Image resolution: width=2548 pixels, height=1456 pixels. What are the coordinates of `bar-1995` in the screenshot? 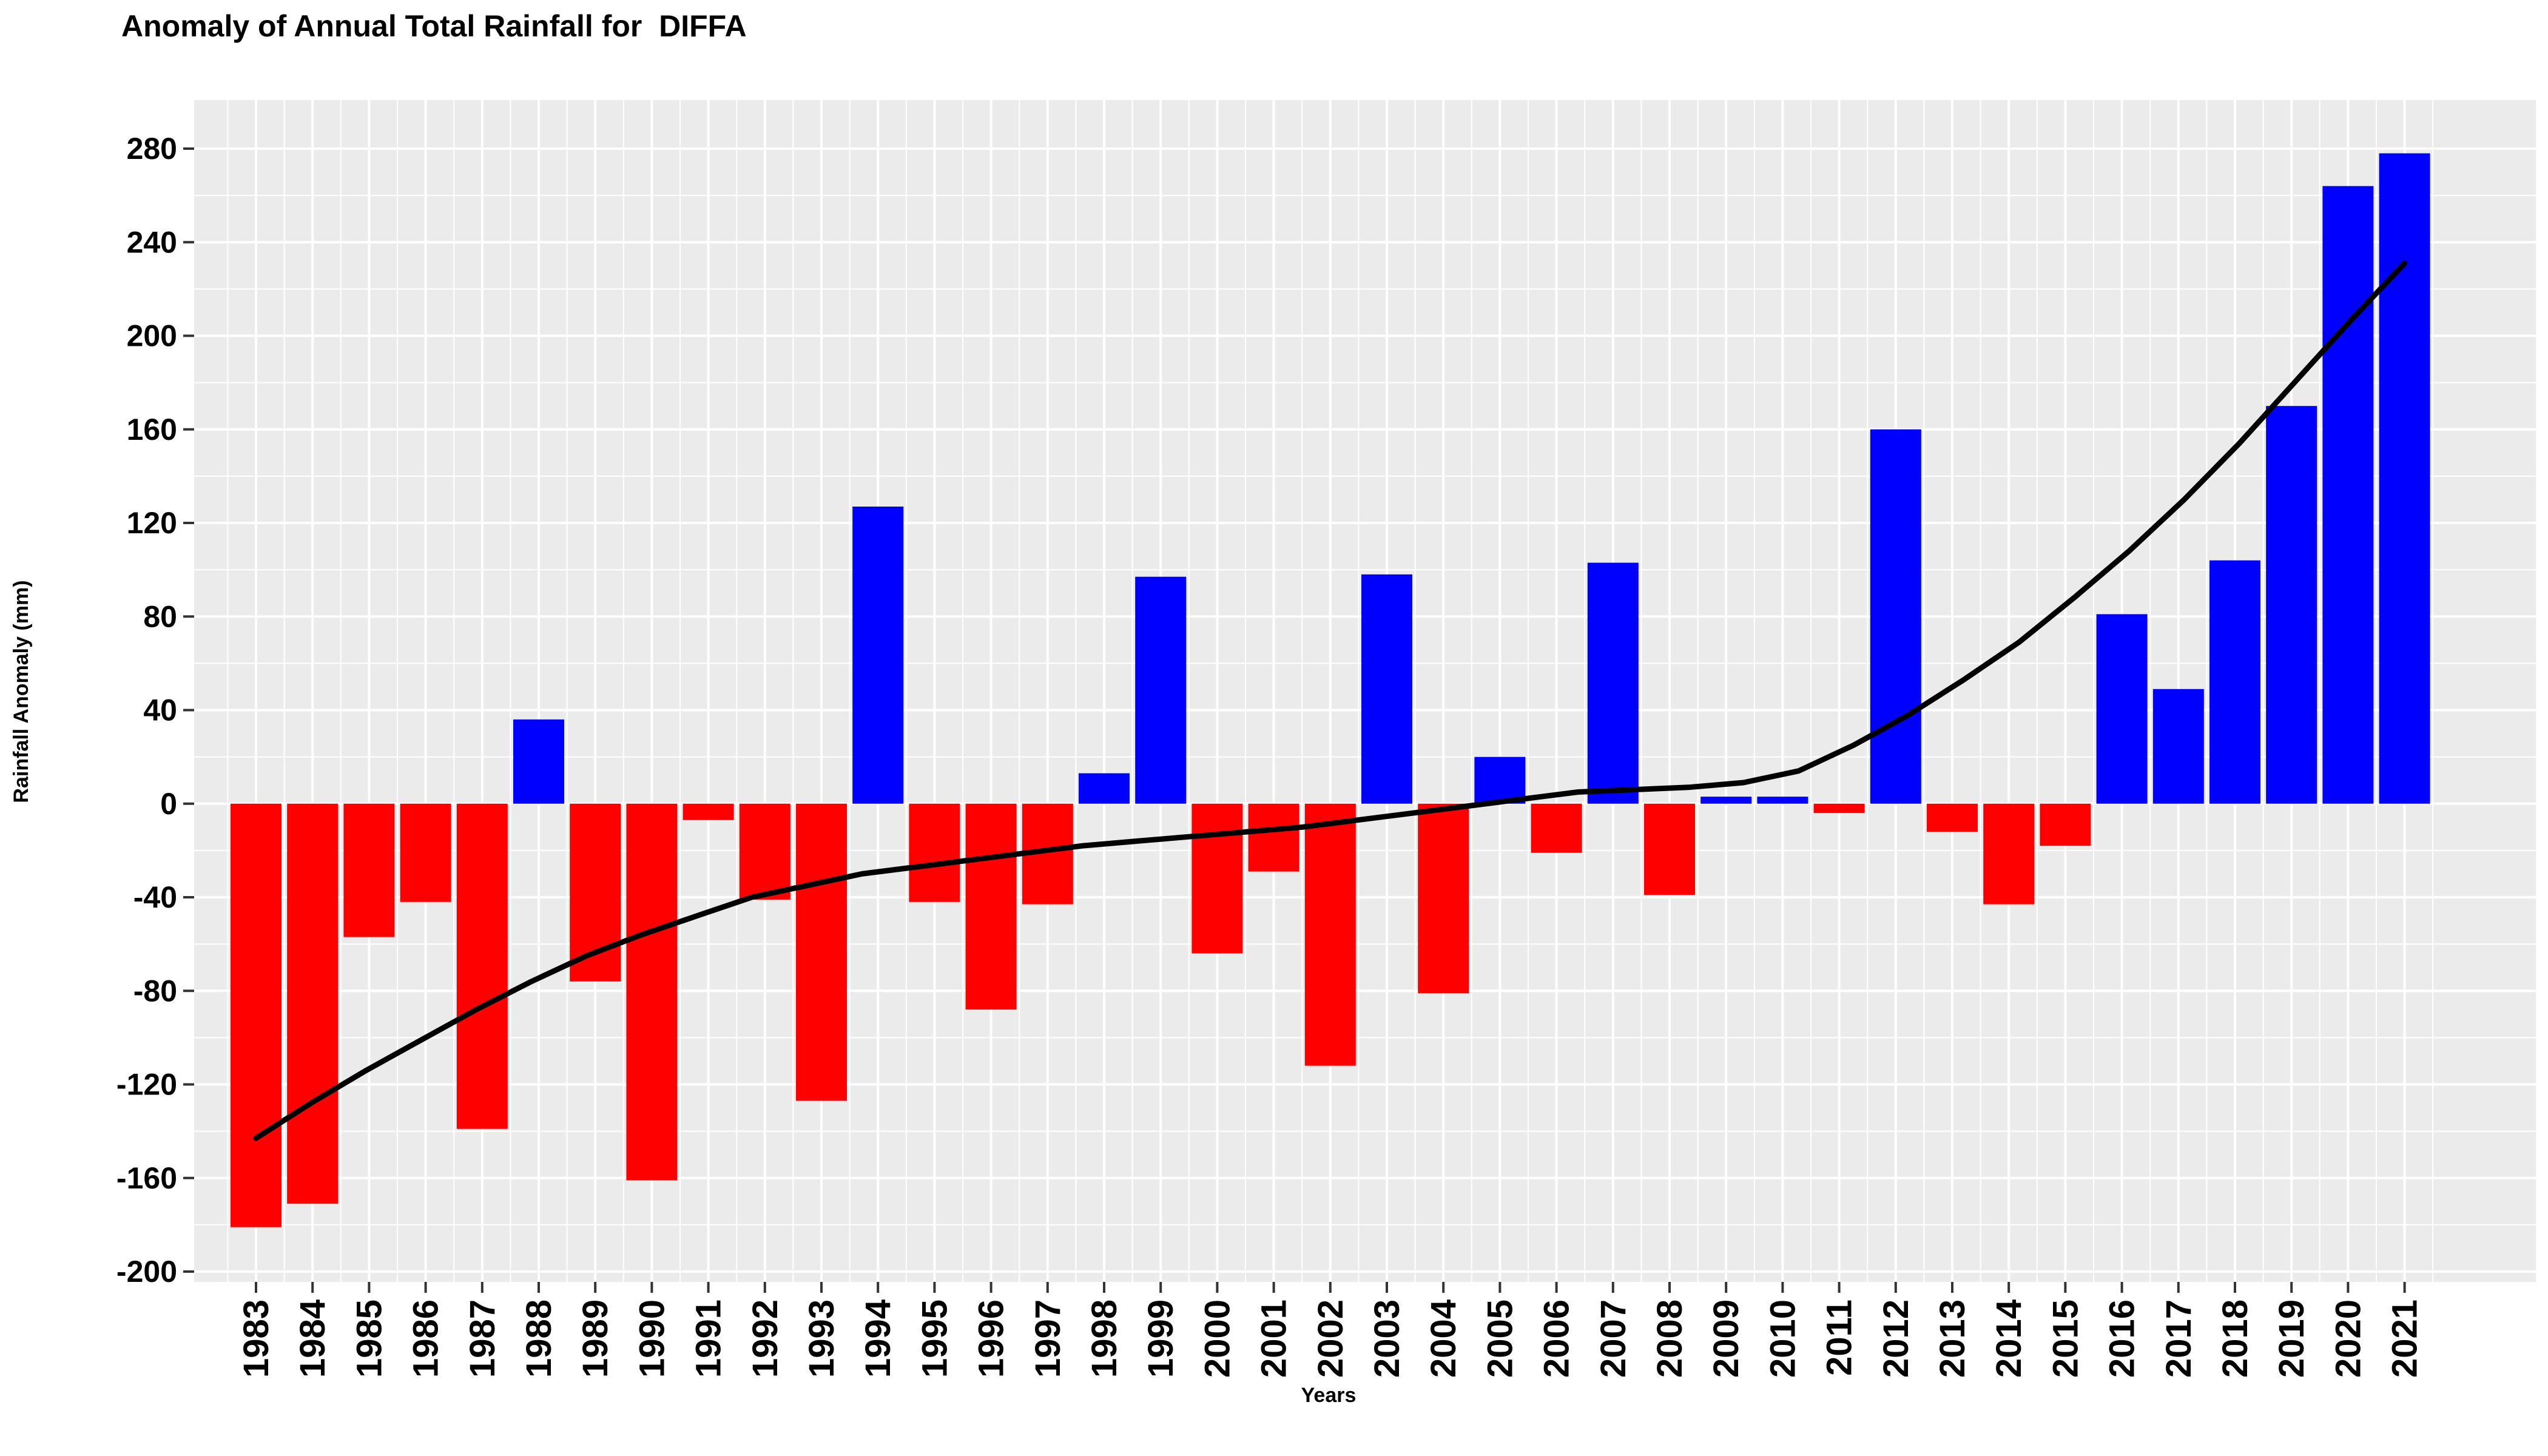 It's located at (934, 852).